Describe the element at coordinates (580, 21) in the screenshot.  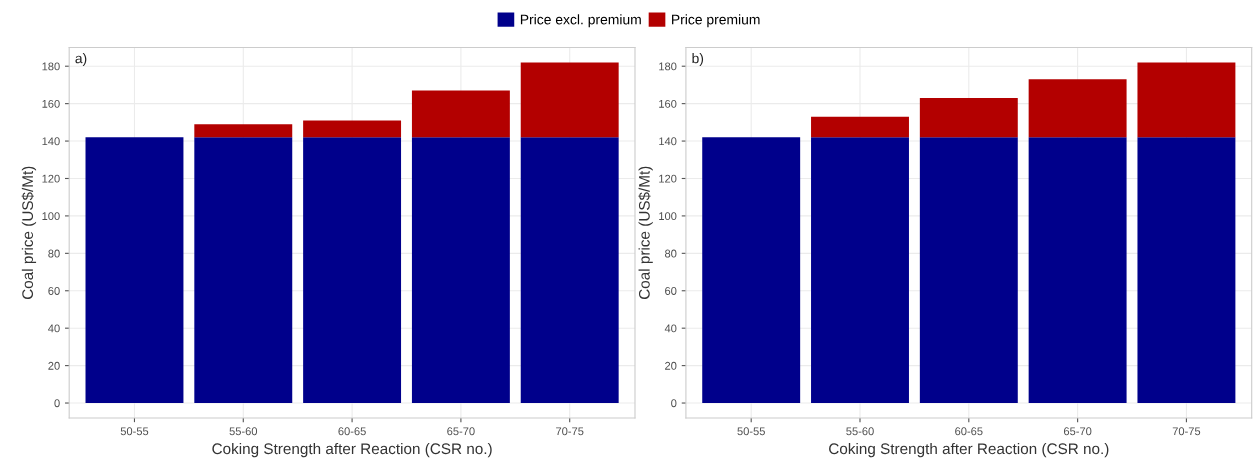
I see `legend-label: Price excl. premium` at that location.